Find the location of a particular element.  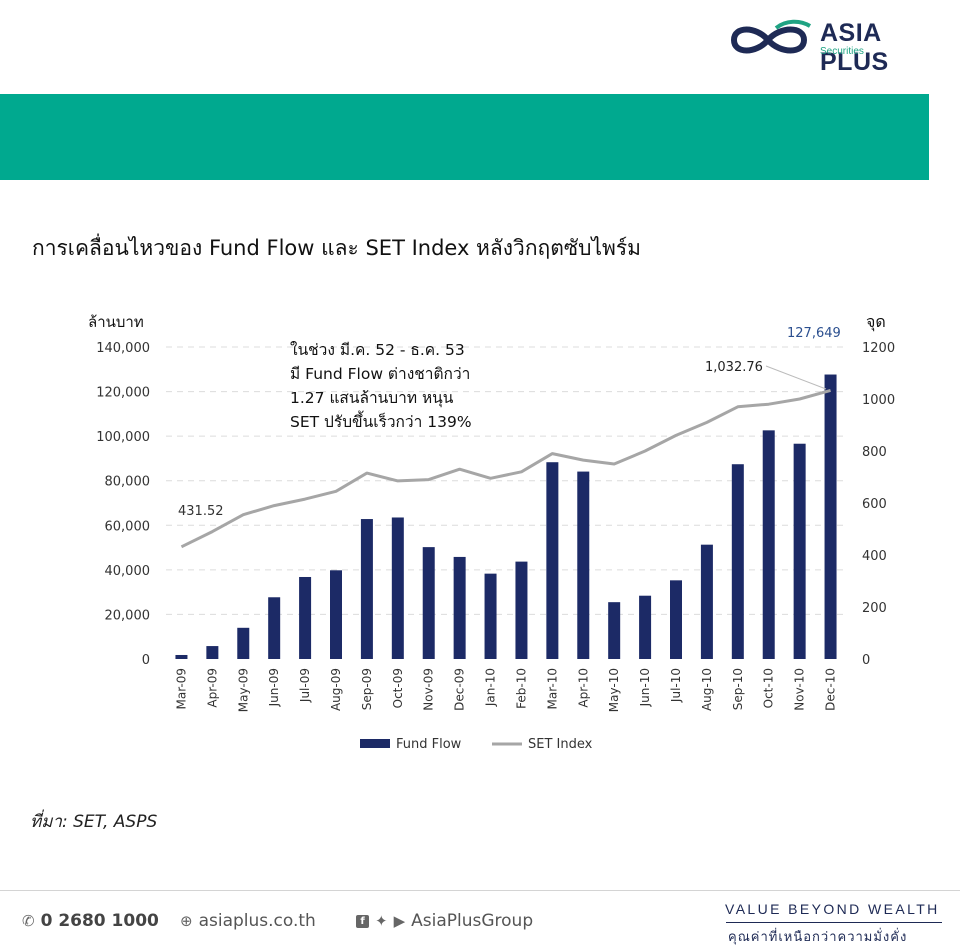

slogan-divider is located at coordinates (834, 922).